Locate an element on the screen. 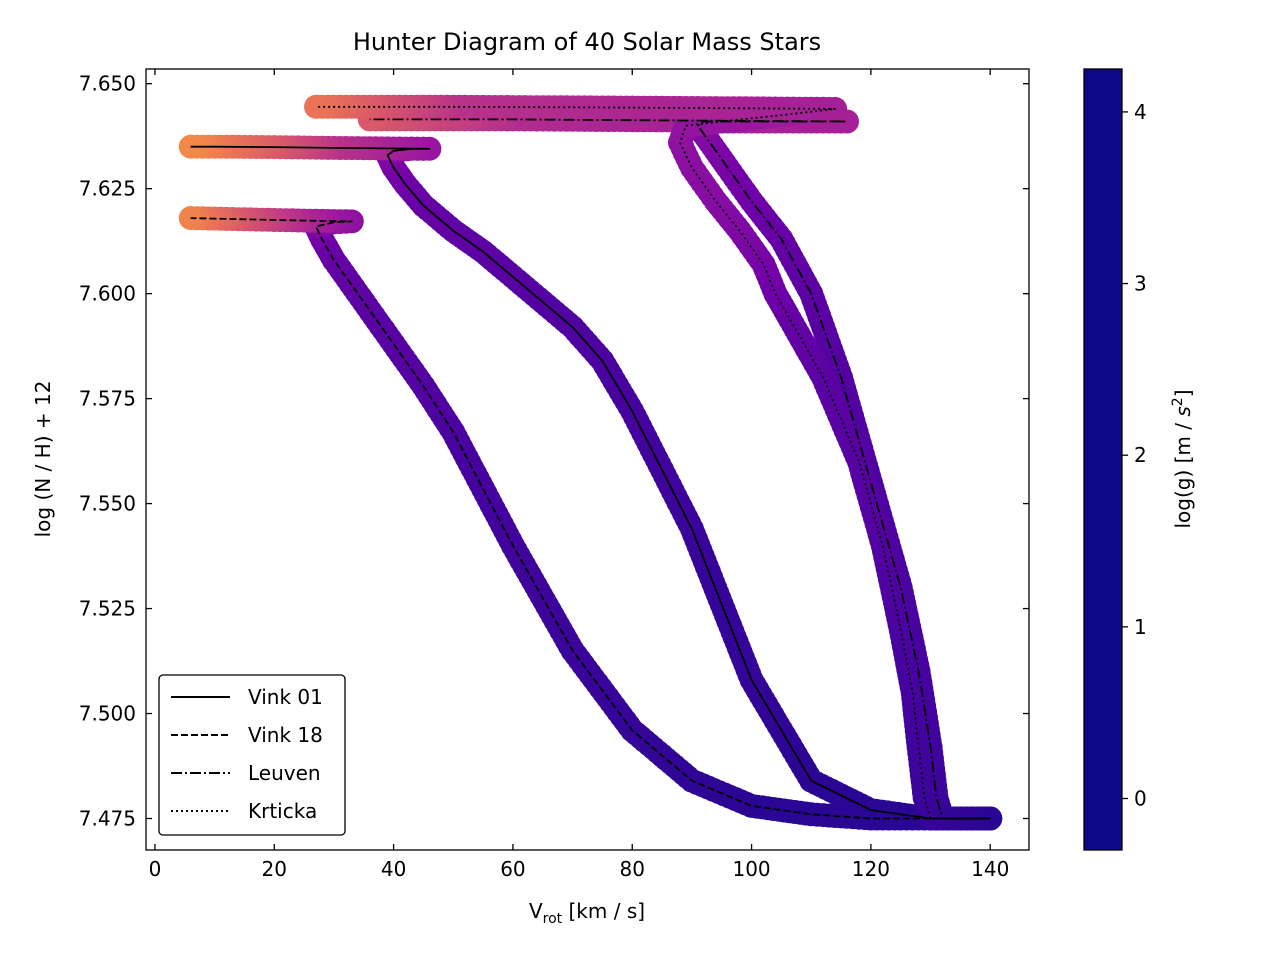 The width and height of the screenshot is (1280, 960). colorbar-label: log(g) [m / s2] is located at coordinates (1182, 458).